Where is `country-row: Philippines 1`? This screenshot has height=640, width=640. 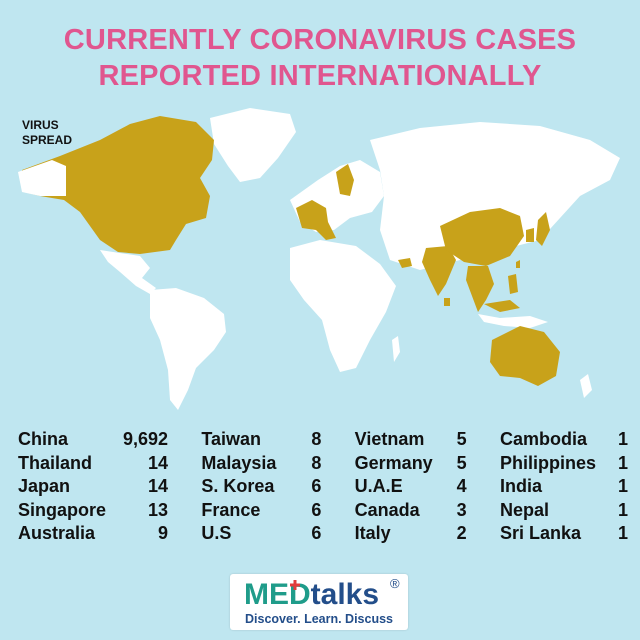 country-row: Philippines 1 is located at coordinates (564, 464).